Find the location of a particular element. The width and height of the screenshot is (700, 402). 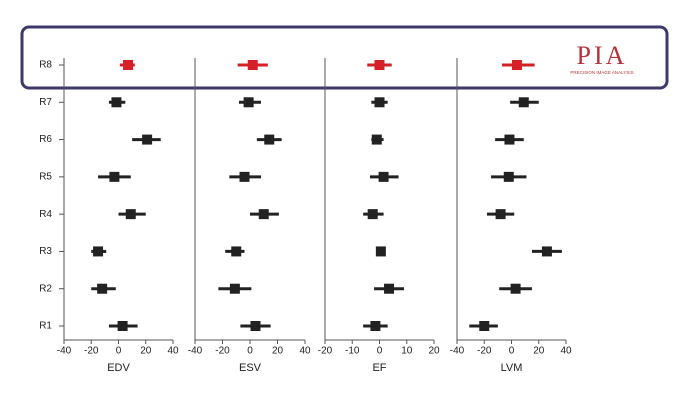

y-tick-label: R3 is located at coordinates (45, 251).